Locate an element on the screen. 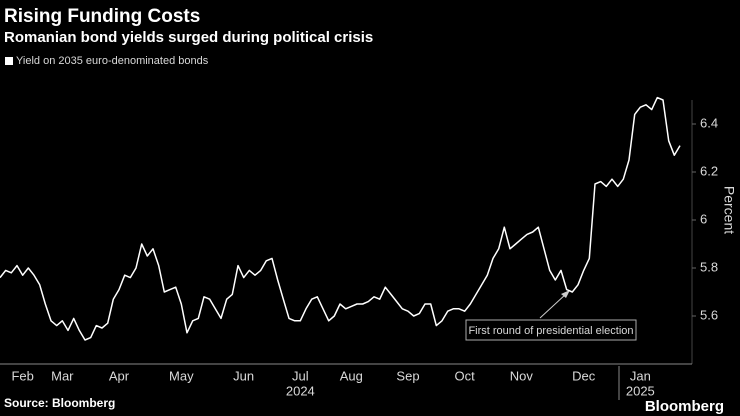  annotation-arrowhead is located at coordinates (565, 294).